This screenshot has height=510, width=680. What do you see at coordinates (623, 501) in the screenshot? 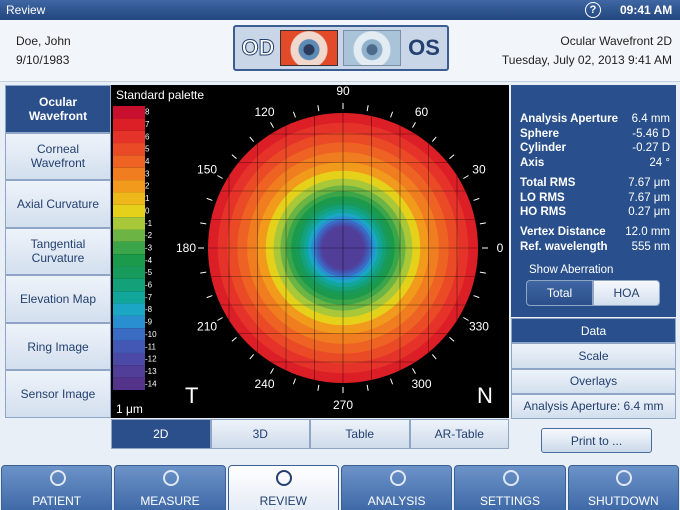
I see `nav-label: SHUTDOWN` at bounding box center [623, 501].